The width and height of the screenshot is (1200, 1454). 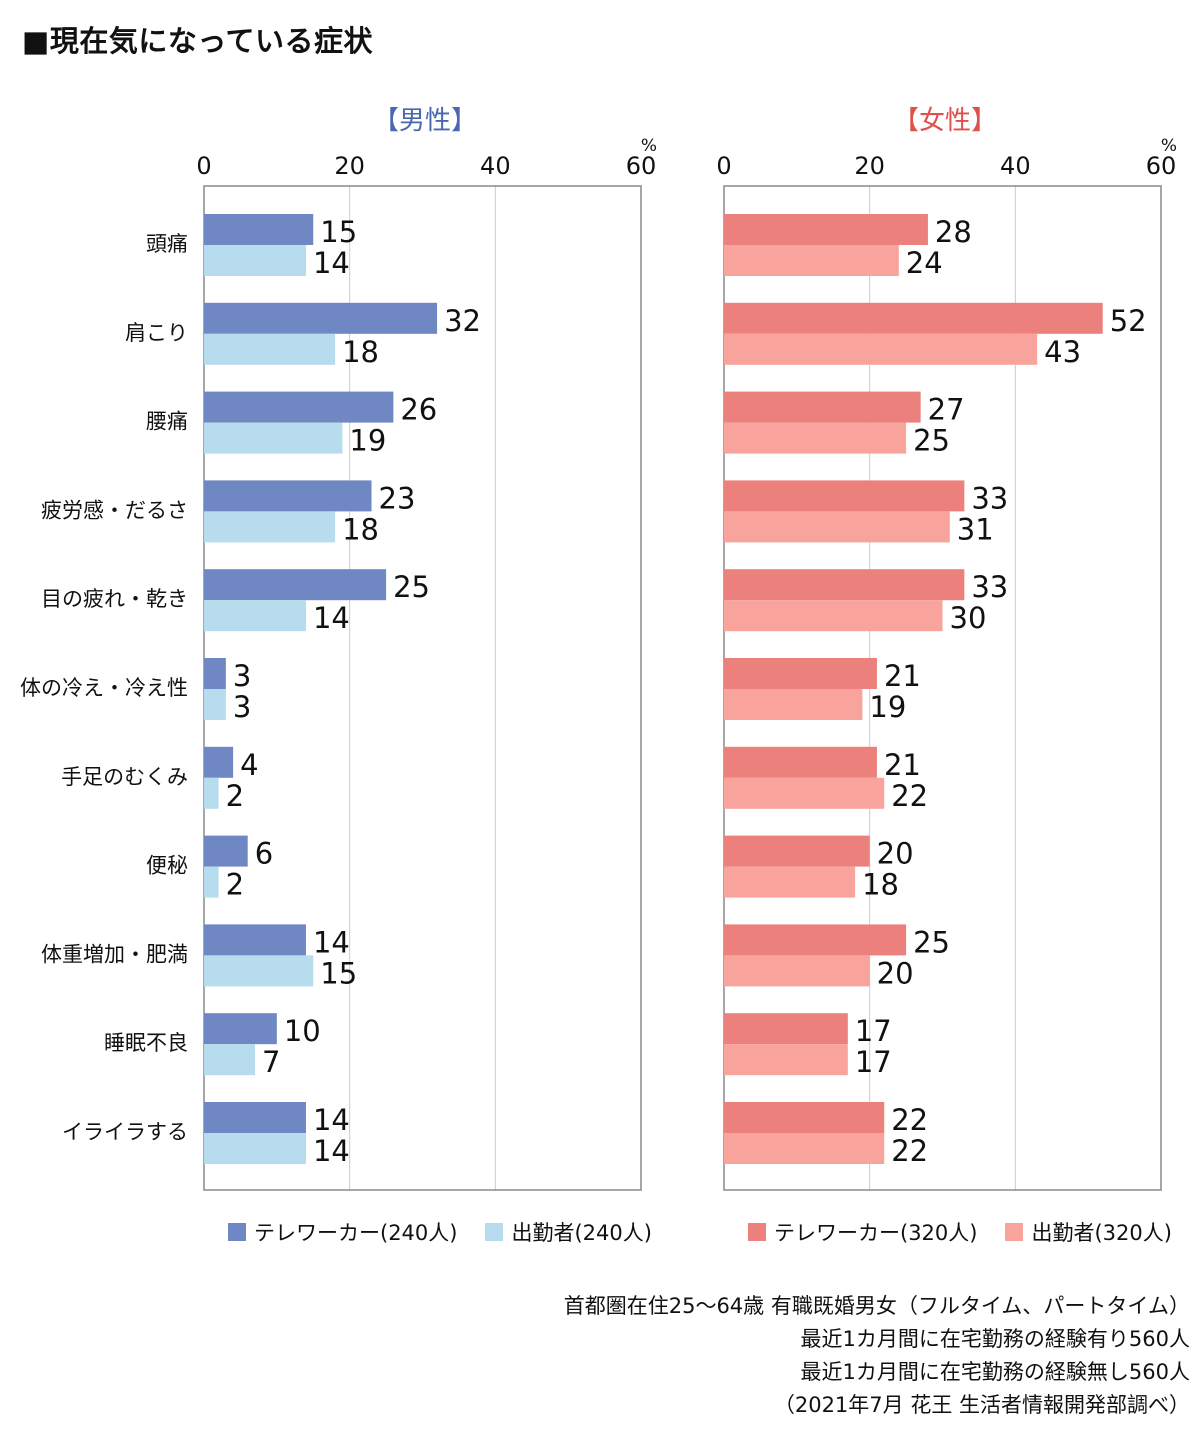 What do you see at coordinates (924, 263) in the screenshot?
I see `female-value-label-office-0: 24` at bounding box center [924, 263].